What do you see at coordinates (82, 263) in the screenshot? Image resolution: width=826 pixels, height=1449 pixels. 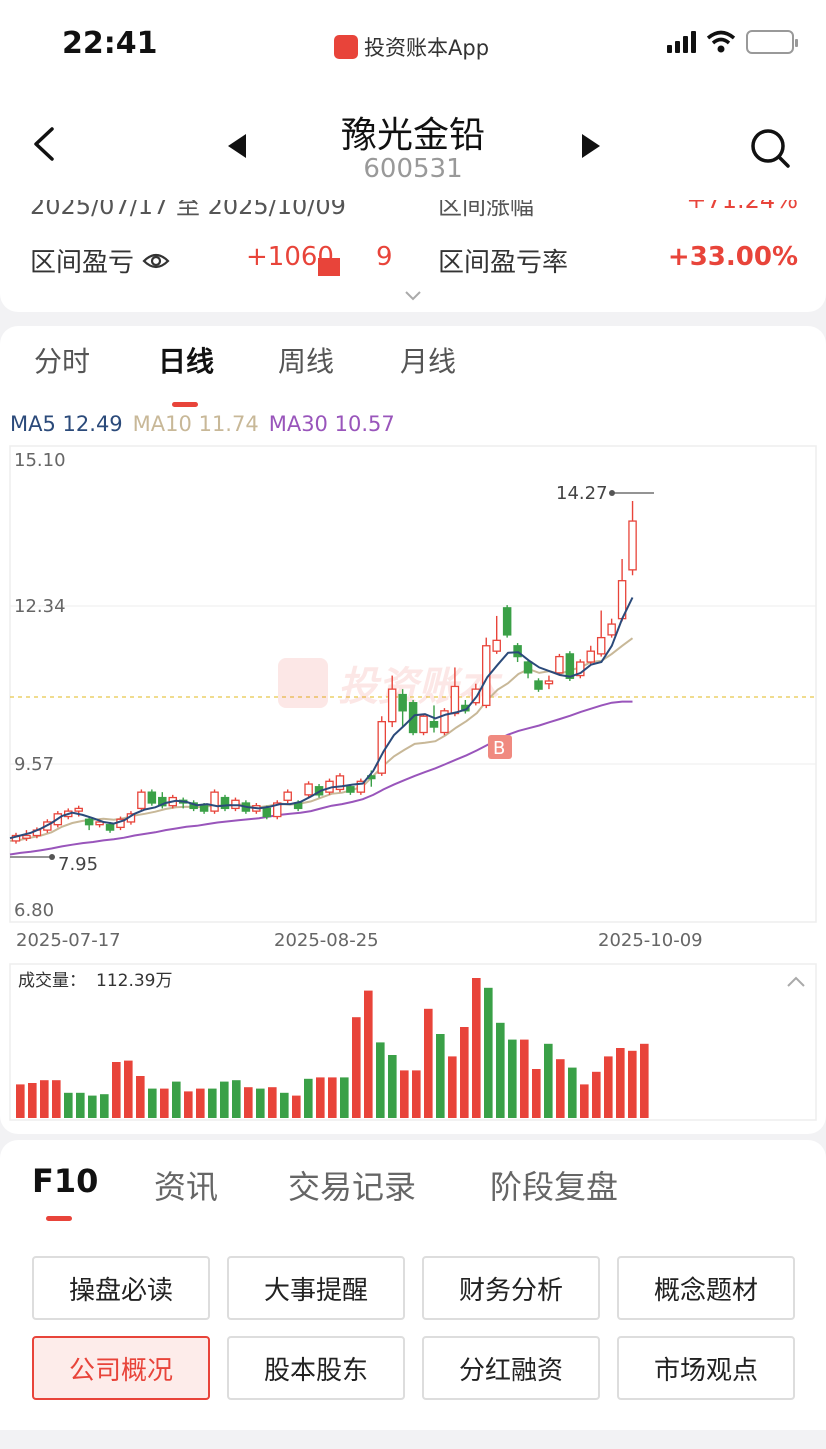 I see `pl-label-text: 区间盈亏` at bounding box center [82, 263].